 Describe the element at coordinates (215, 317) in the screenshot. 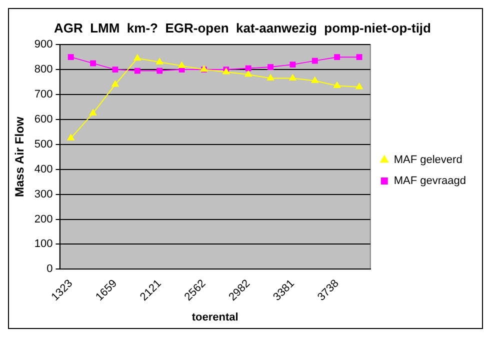

I see `x-axis-title: toerental` at that location.